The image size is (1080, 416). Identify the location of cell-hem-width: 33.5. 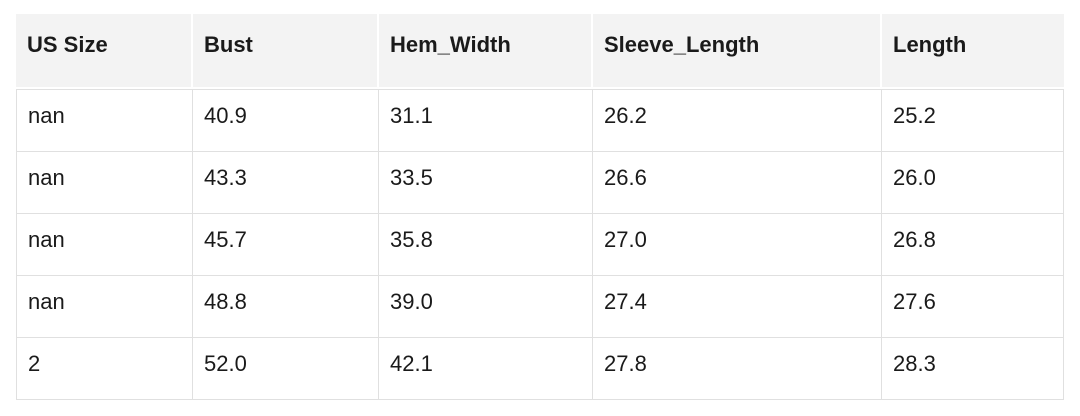
(486, 183).